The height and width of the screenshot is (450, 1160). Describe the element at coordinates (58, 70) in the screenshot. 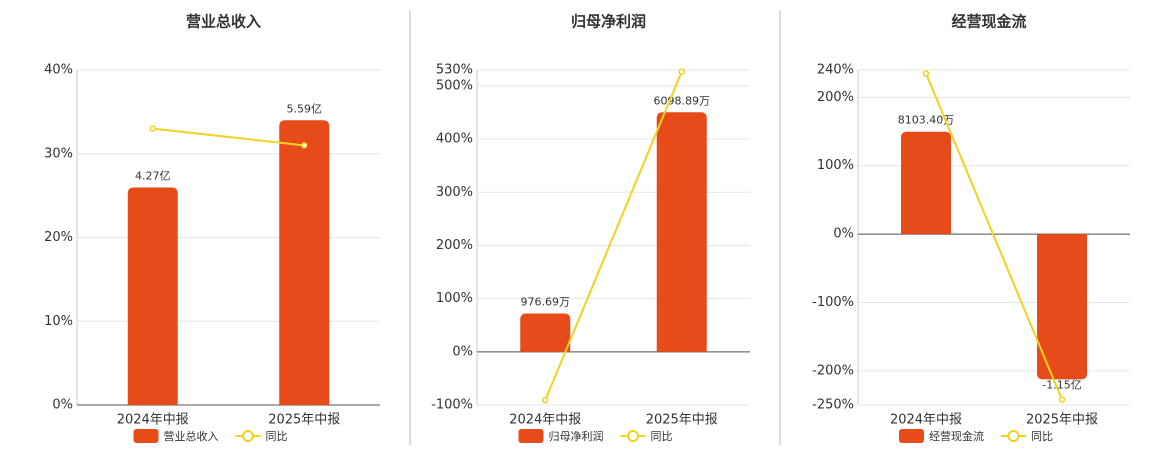

I see `y-tick-label: 40%` at that location.